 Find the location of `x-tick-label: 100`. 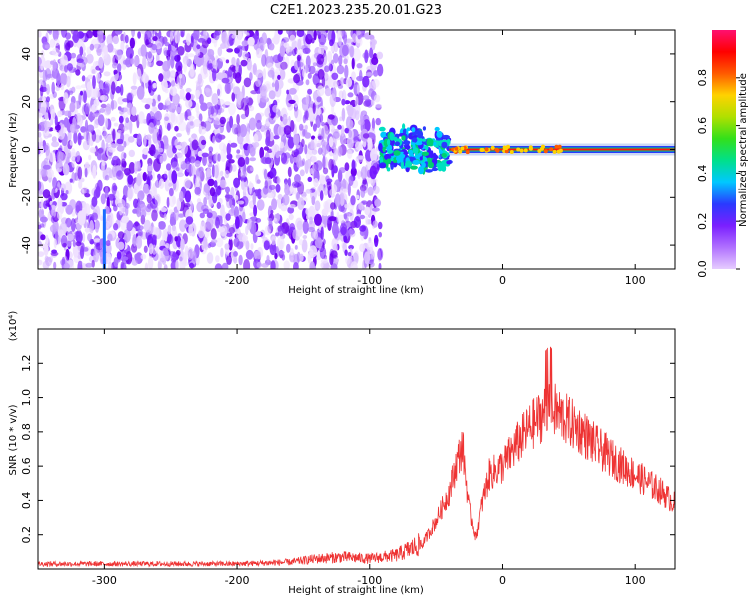

x-tick-label: 100 is located at coordinates (635, 580).